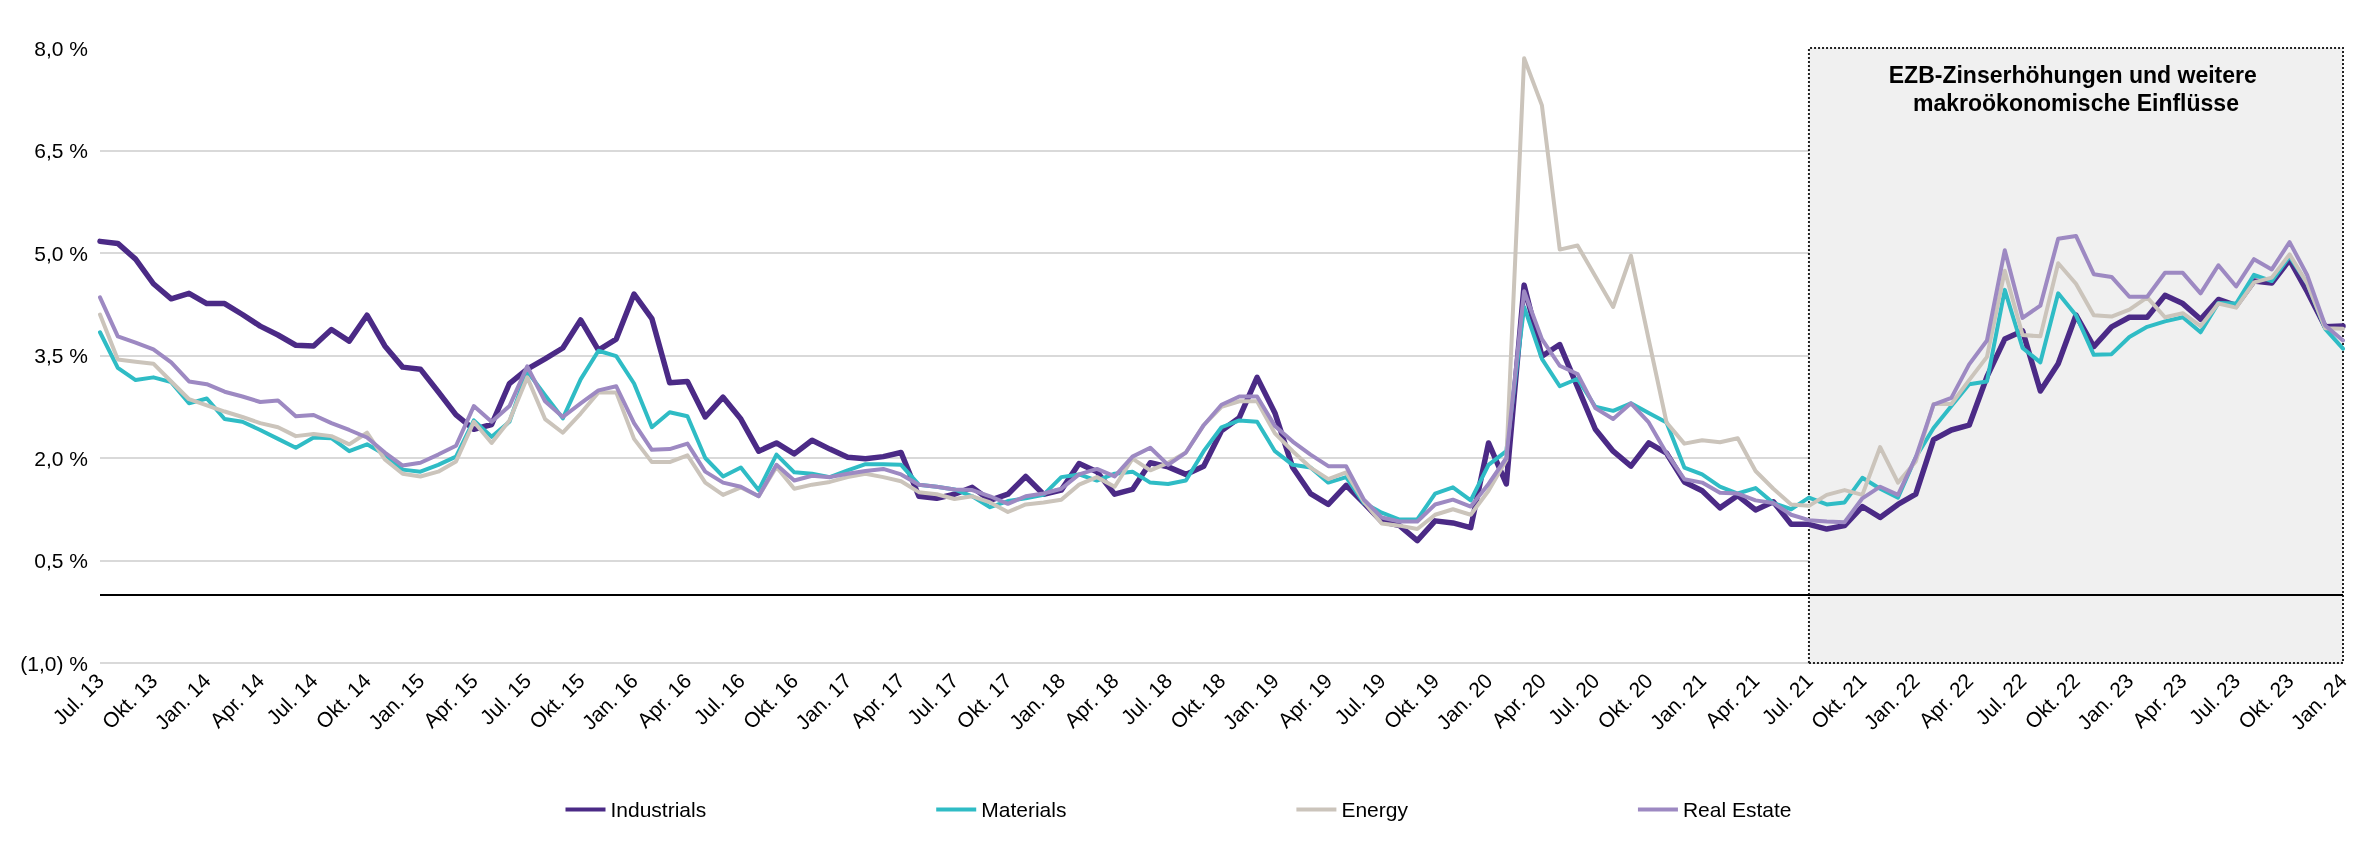  Describe the element at coordinates (1737, 809) in the screenshot. I see `legend-label: Real Estate` at that location.